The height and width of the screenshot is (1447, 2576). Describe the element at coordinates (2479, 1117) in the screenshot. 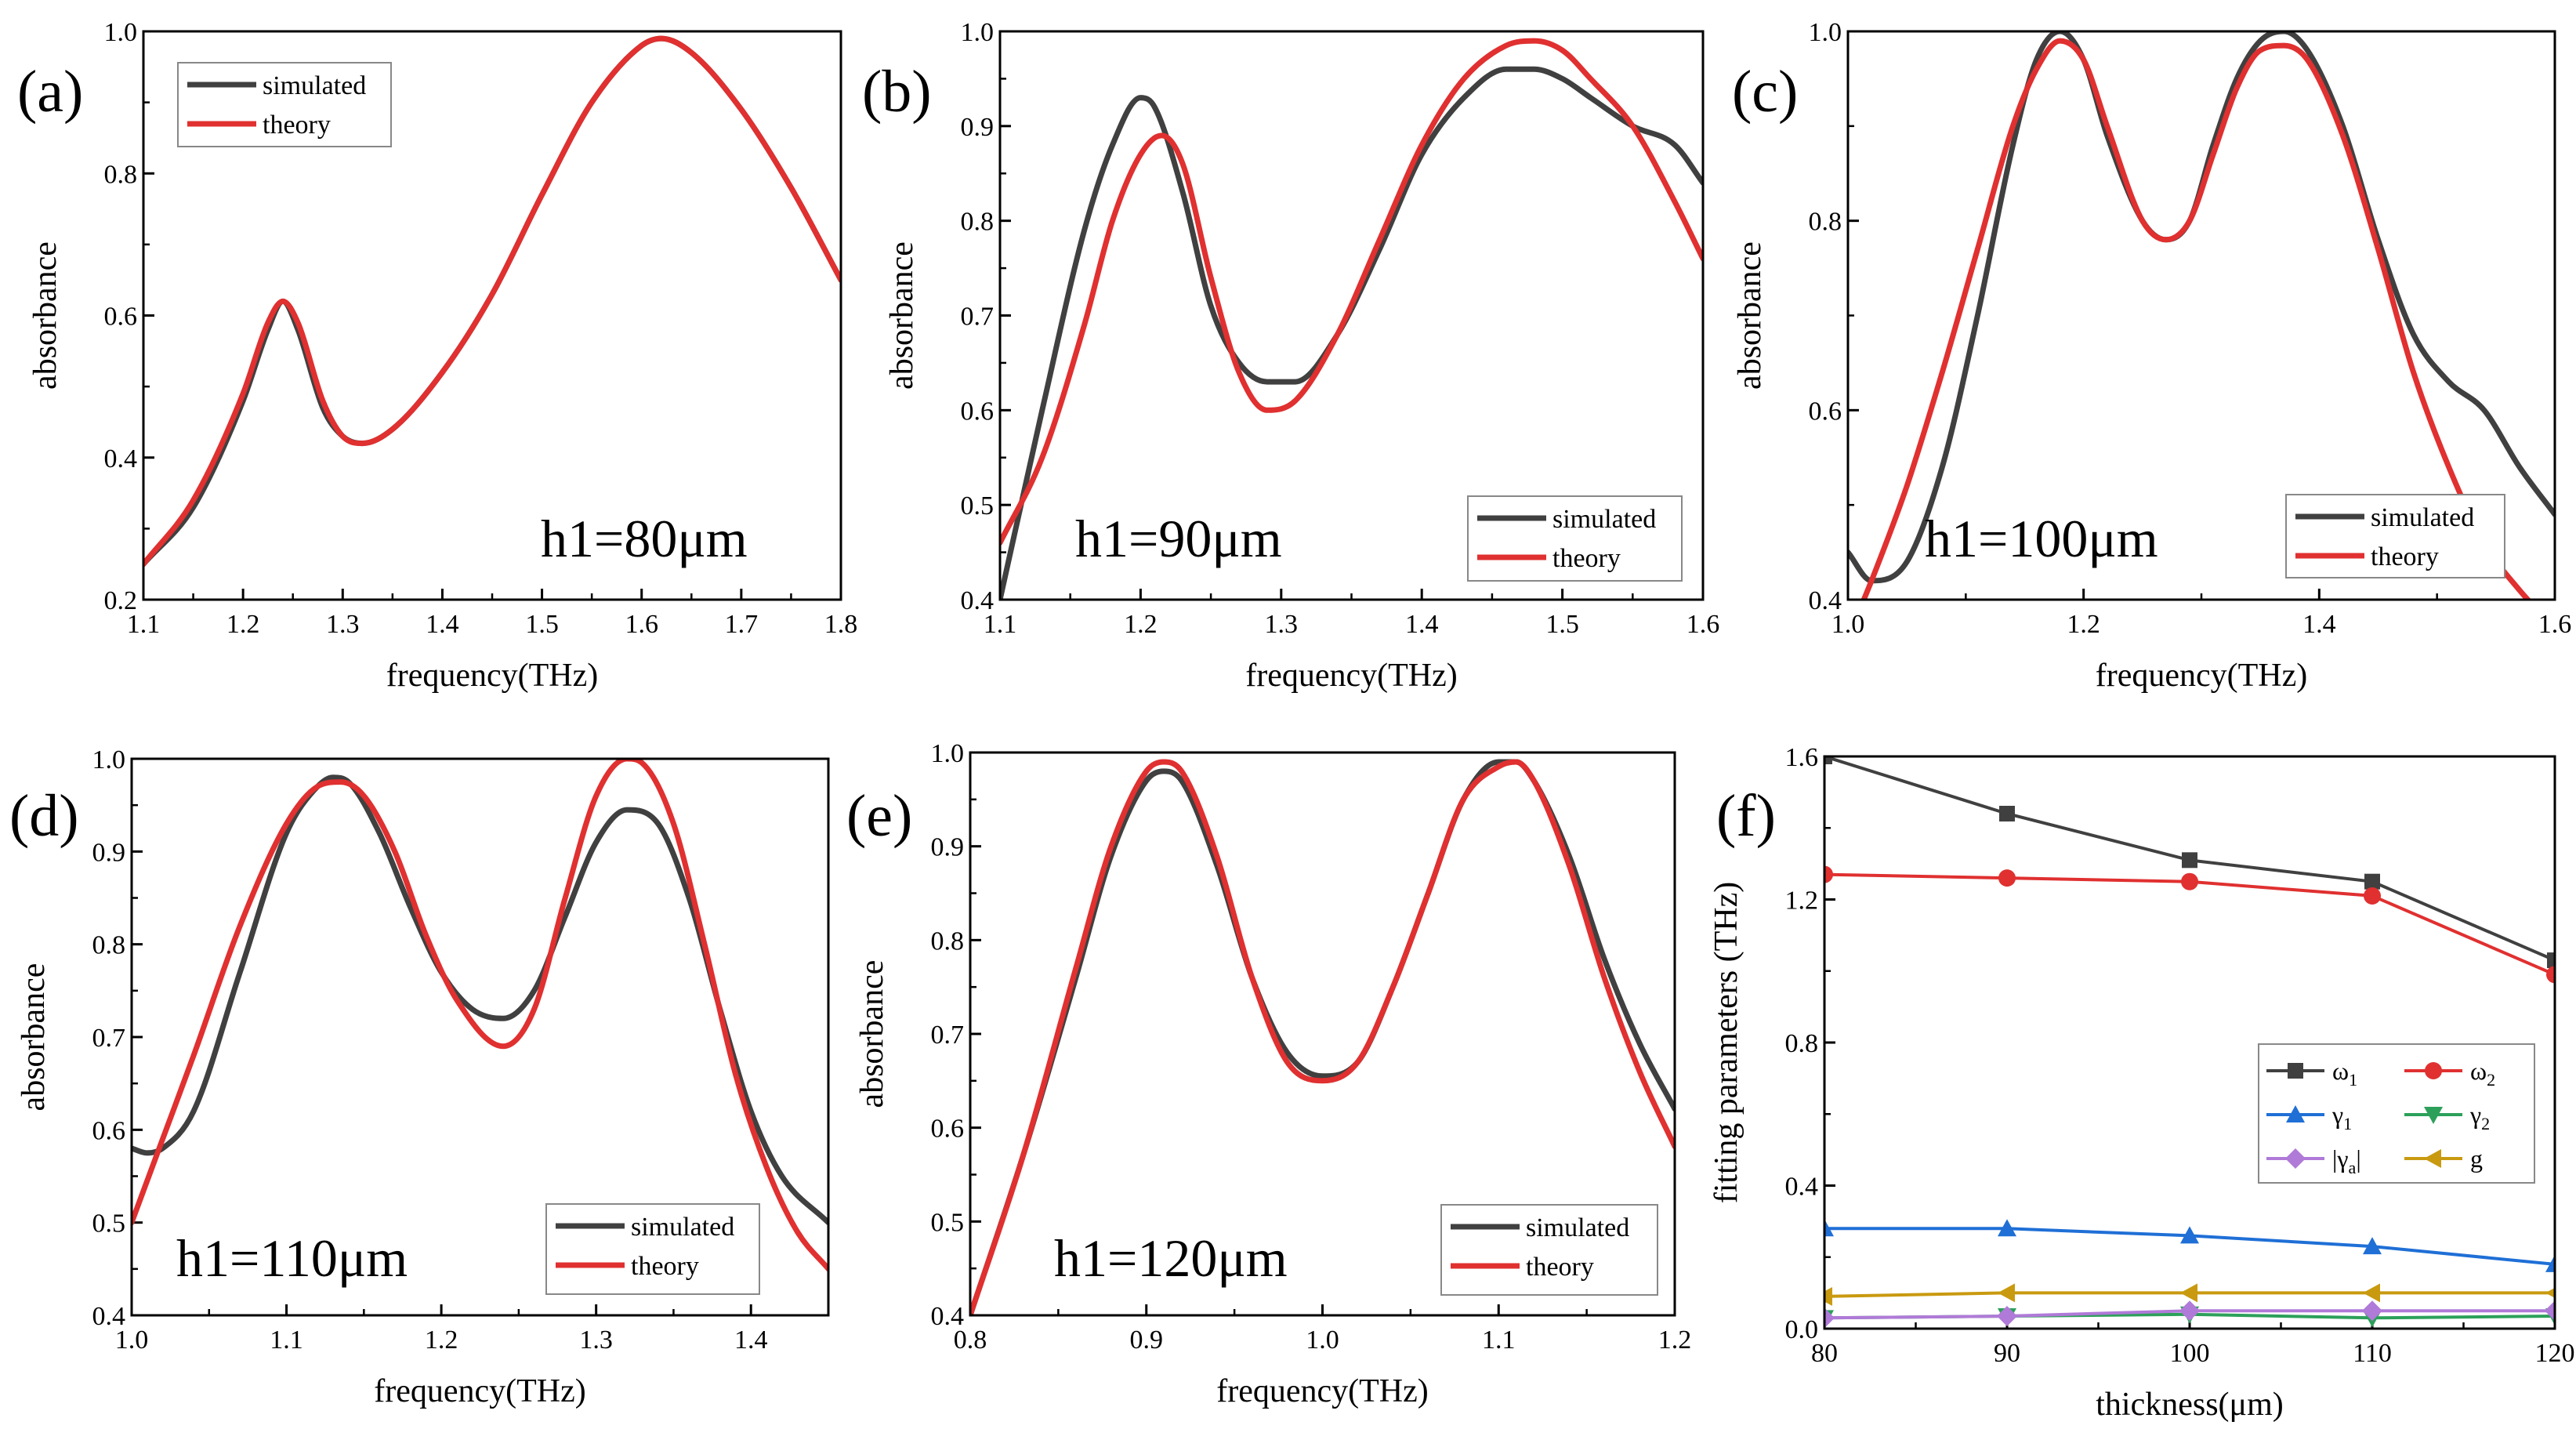

I see `legend-label: γ2` at that location.